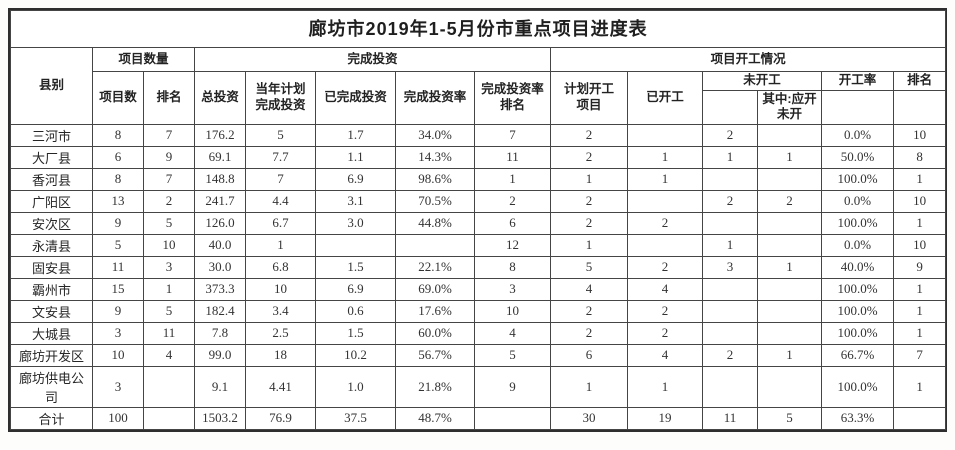  I want to click on col-header-not-started: 未开工, so click(762, 81).